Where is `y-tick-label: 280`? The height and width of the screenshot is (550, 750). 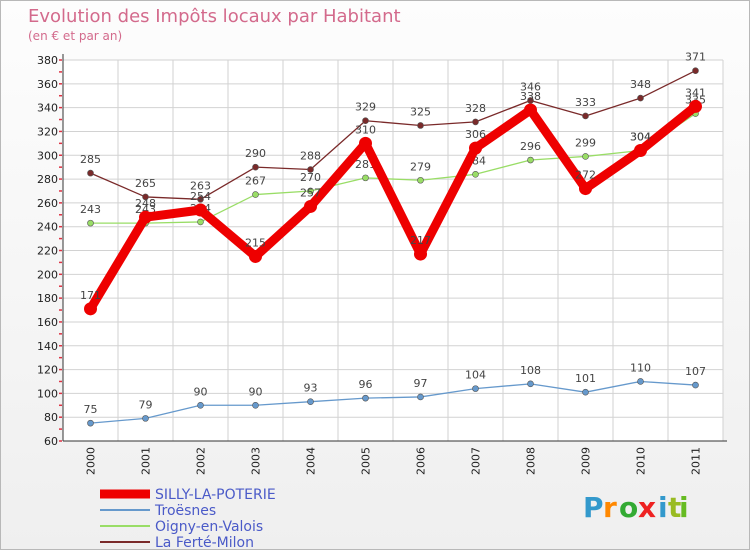 y-tick-label: 280 is located at coordinates (47, 179).